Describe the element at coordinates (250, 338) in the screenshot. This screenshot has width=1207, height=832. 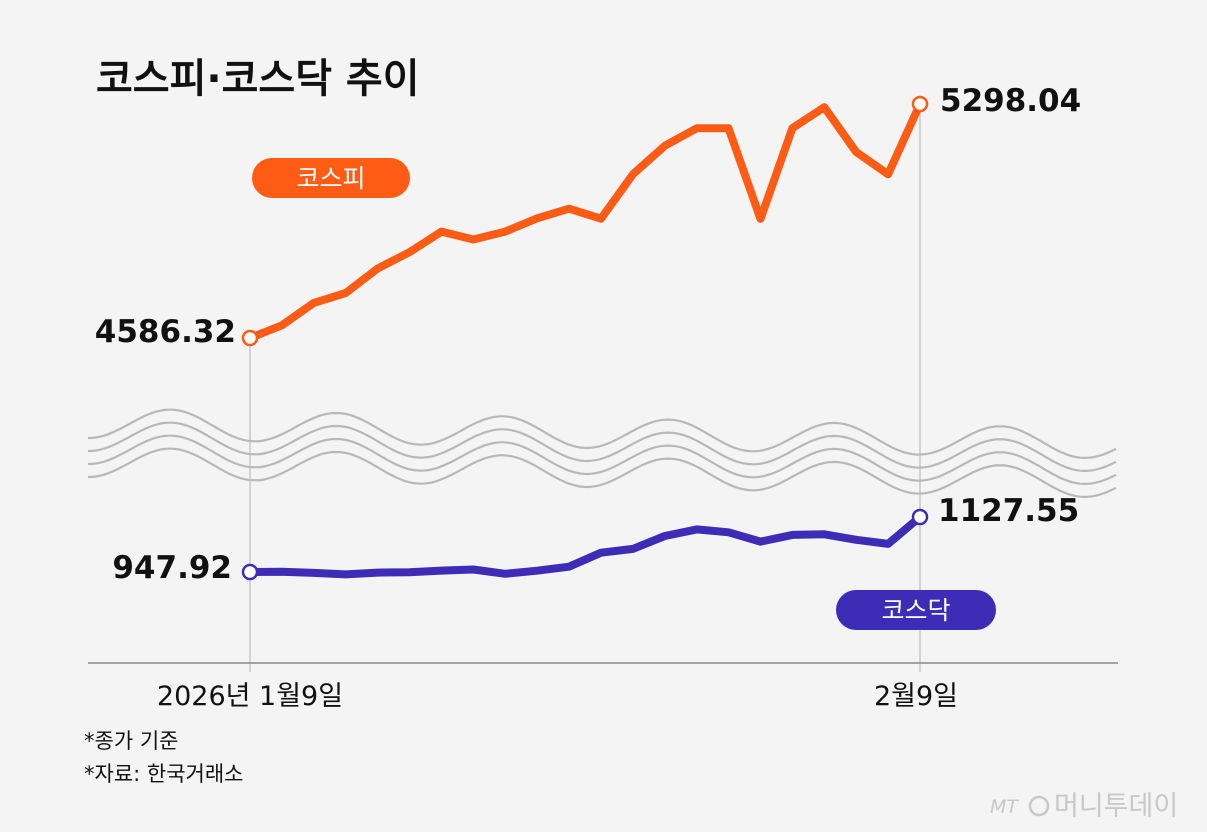
I see `kospi-start-marker` at that location.